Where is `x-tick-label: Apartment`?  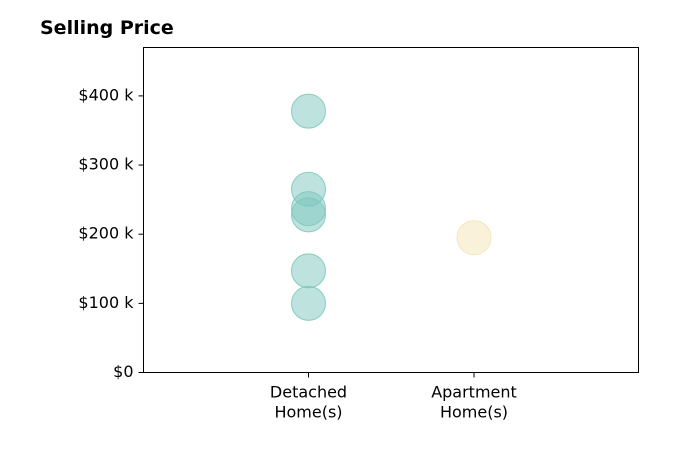
x-tick-label: Apartment is located at coordinates (474, 392).